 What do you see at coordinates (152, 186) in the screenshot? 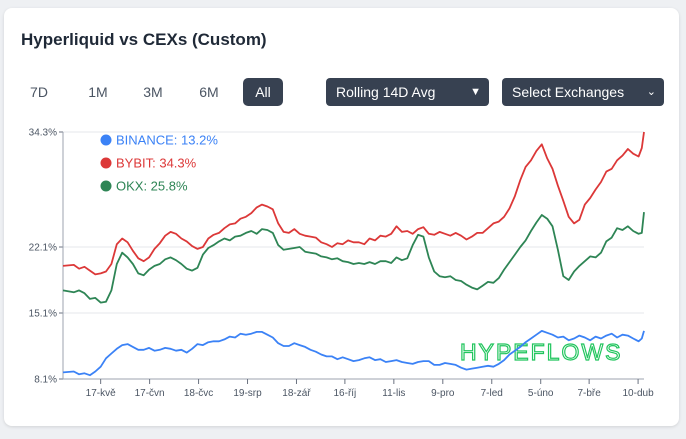
I see `legend-entry-okx: OKX: 25.8%` at bounding box center [152, 186].